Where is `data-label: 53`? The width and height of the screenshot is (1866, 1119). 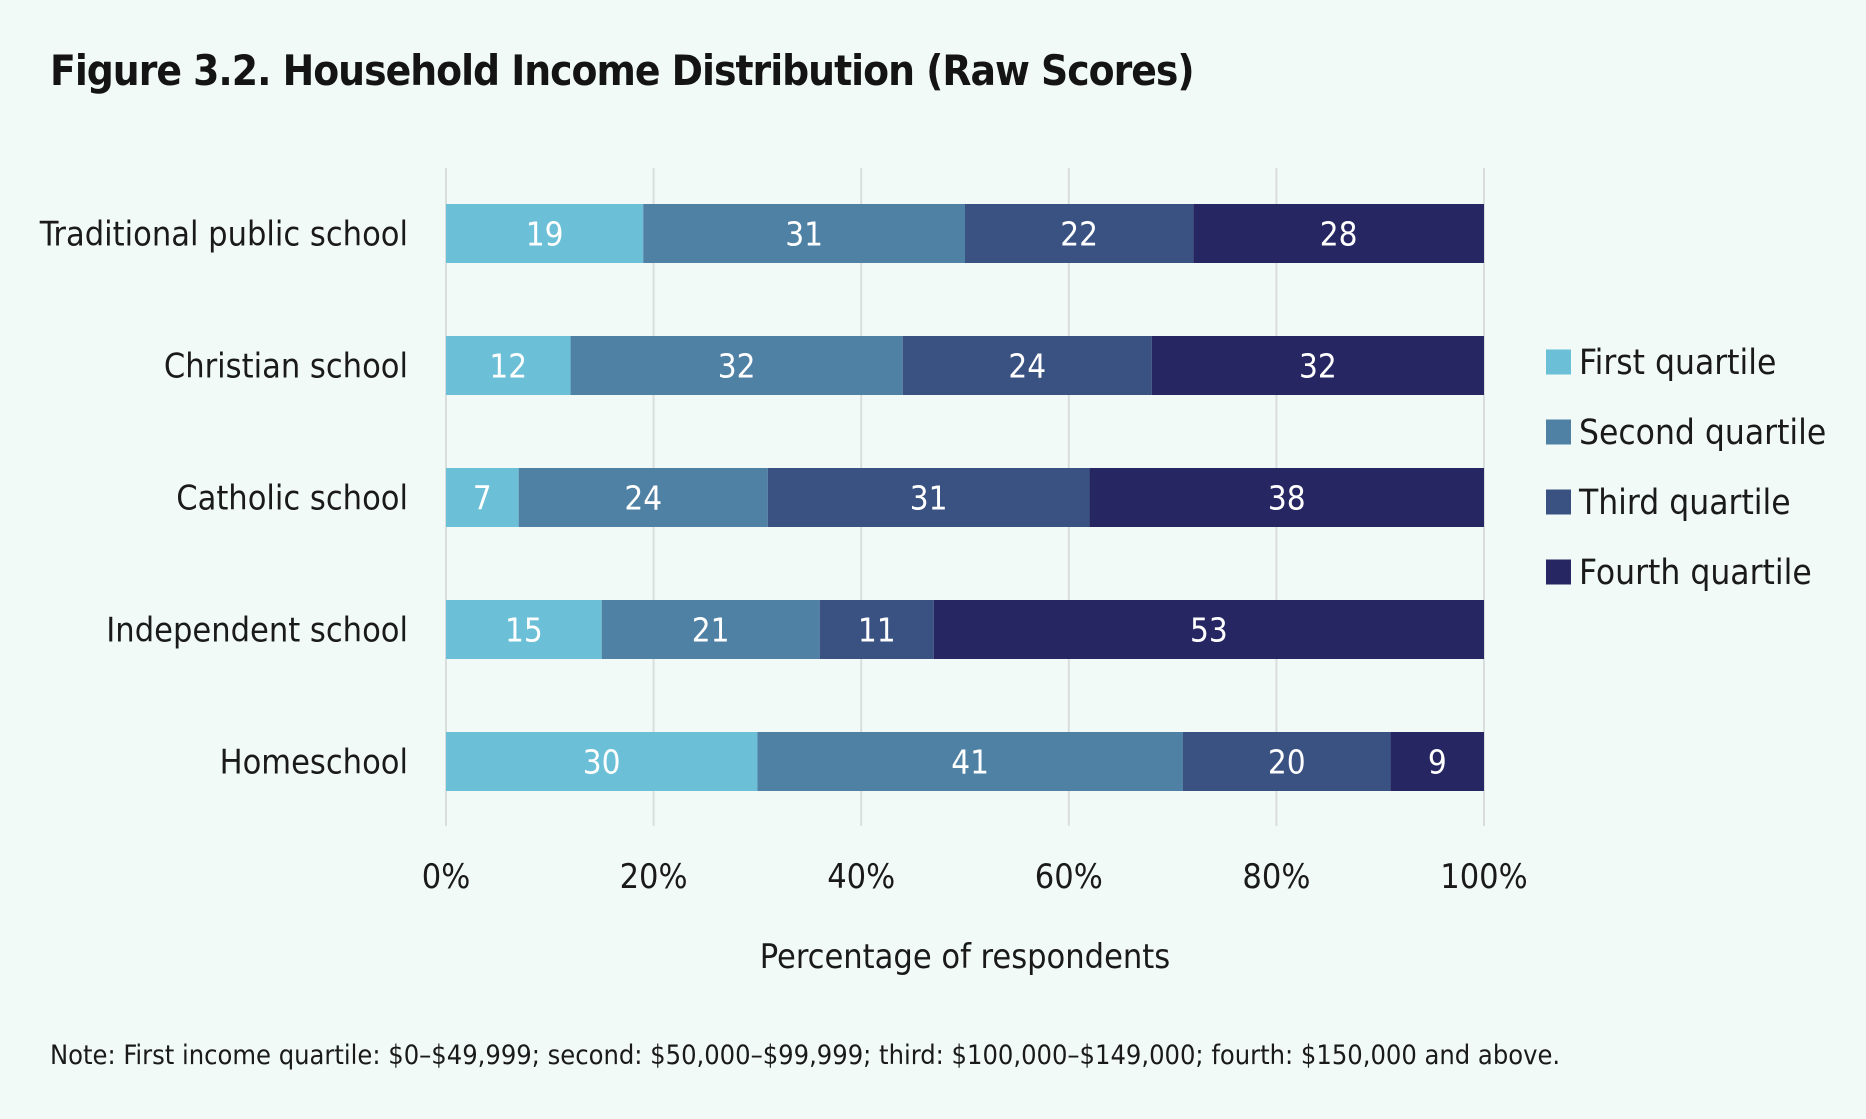 data-label: 53 is located at coordinates (1209, 630).